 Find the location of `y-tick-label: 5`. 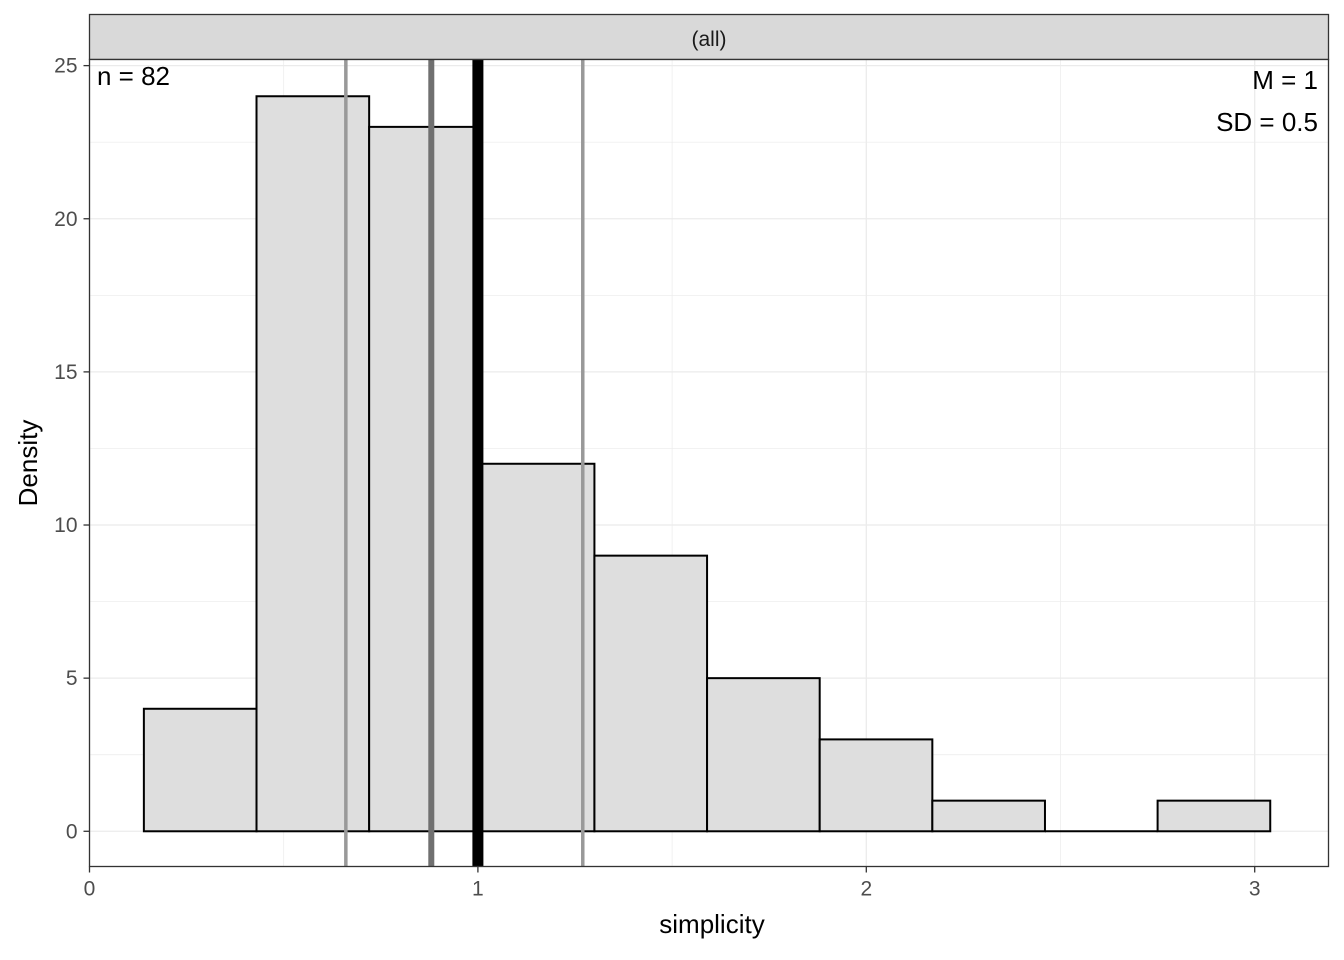

y-tick-label: 5 is located at coordinates (72, 678).